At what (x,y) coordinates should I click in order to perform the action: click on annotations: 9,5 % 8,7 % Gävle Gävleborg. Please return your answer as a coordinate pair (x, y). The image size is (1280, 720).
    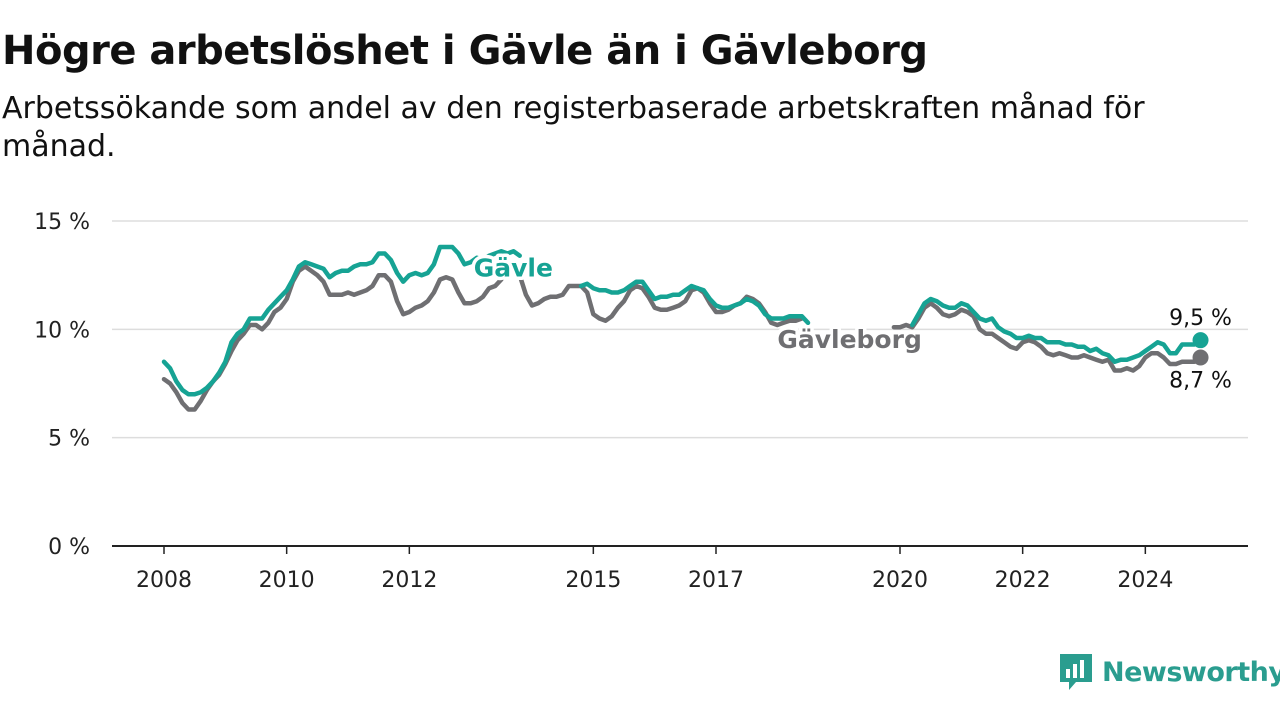
    Looking at the image, I should click on (851, 322).